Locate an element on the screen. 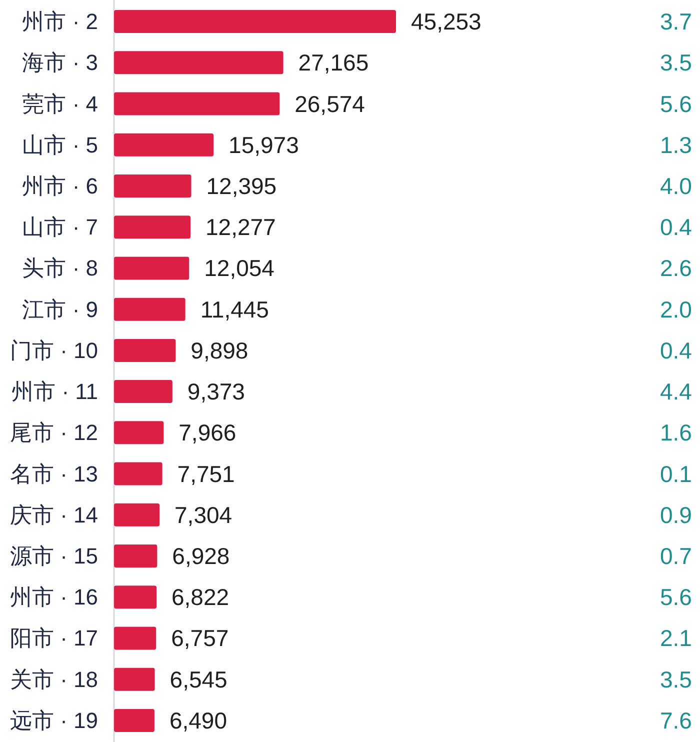 This screenshot has height=742, width=700. y-tick-label: 江市 · 9 is located at coordinates (60, 309).